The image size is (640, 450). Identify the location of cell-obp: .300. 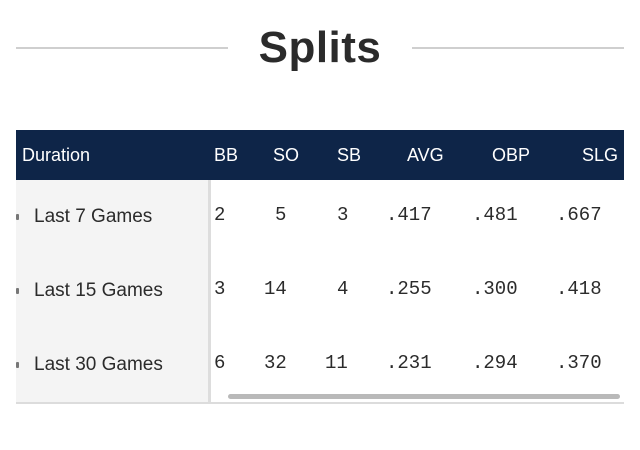
(495, 289).